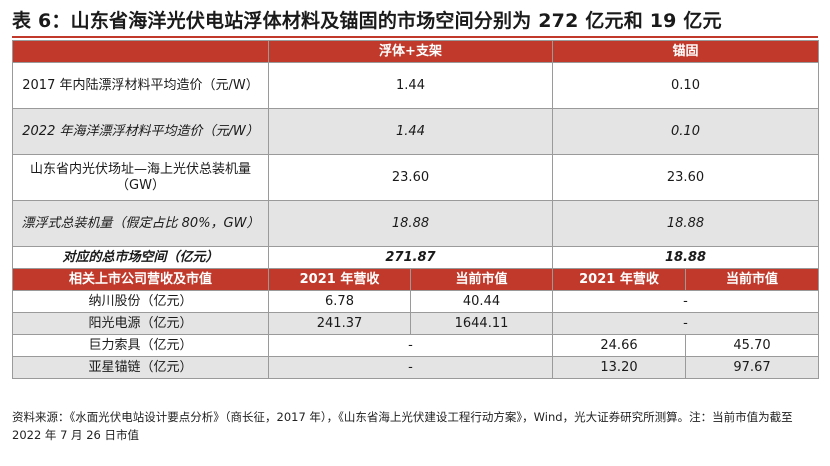 This screenshot has width=830, height=466. Describe the element at coordinates (752, 345) in the screenshot. I see `company-cap2: 45.70` at that location.